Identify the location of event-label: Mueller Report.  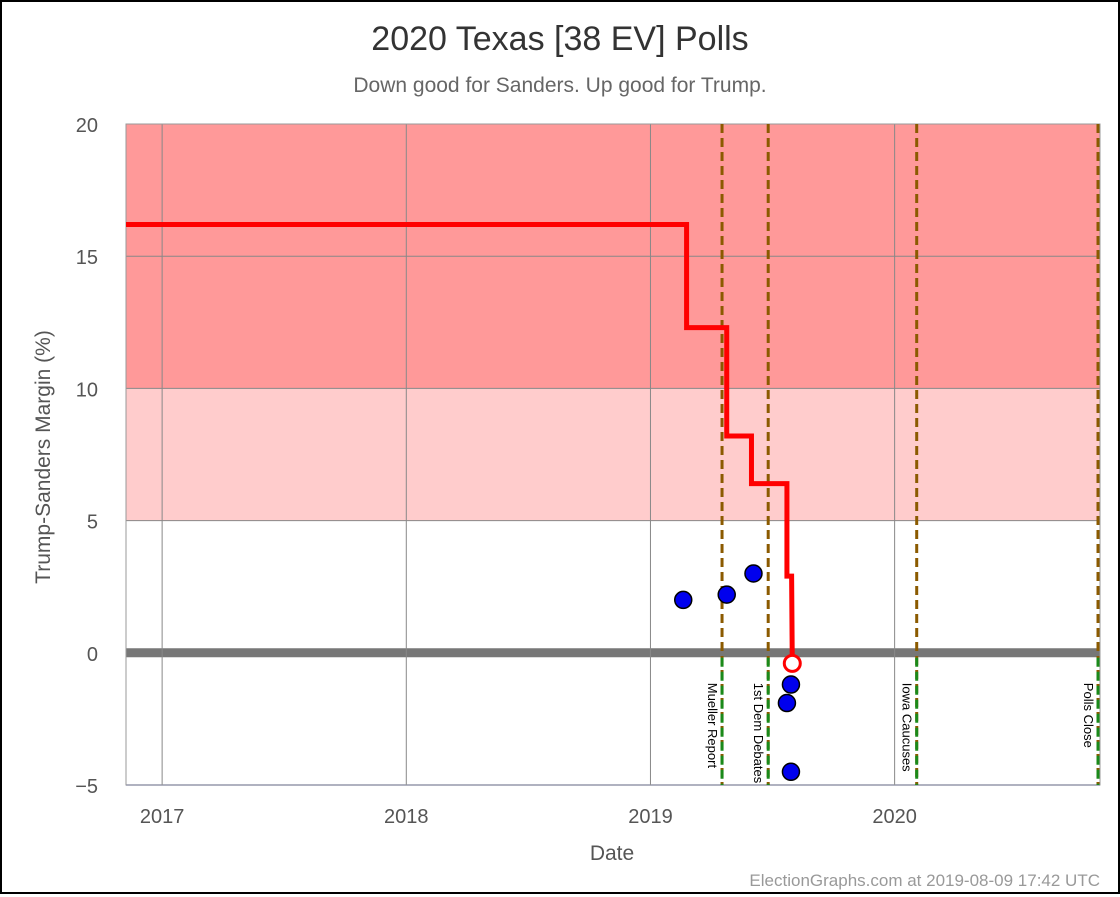
(712, 726).